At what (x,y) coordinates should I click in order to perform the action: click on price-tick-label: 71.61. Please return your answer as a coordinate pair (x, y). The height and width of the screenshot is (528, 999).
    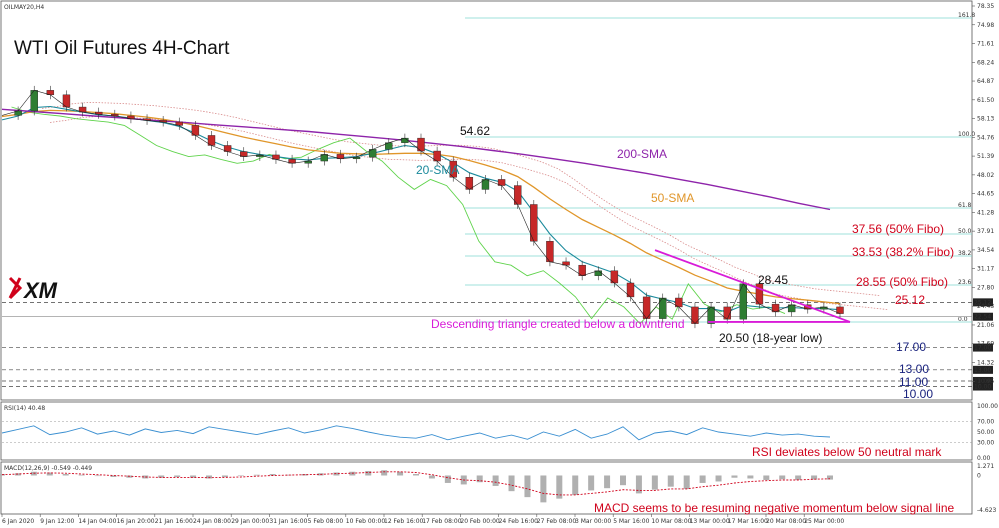
    Looking at the image, I should click on (985, 44).